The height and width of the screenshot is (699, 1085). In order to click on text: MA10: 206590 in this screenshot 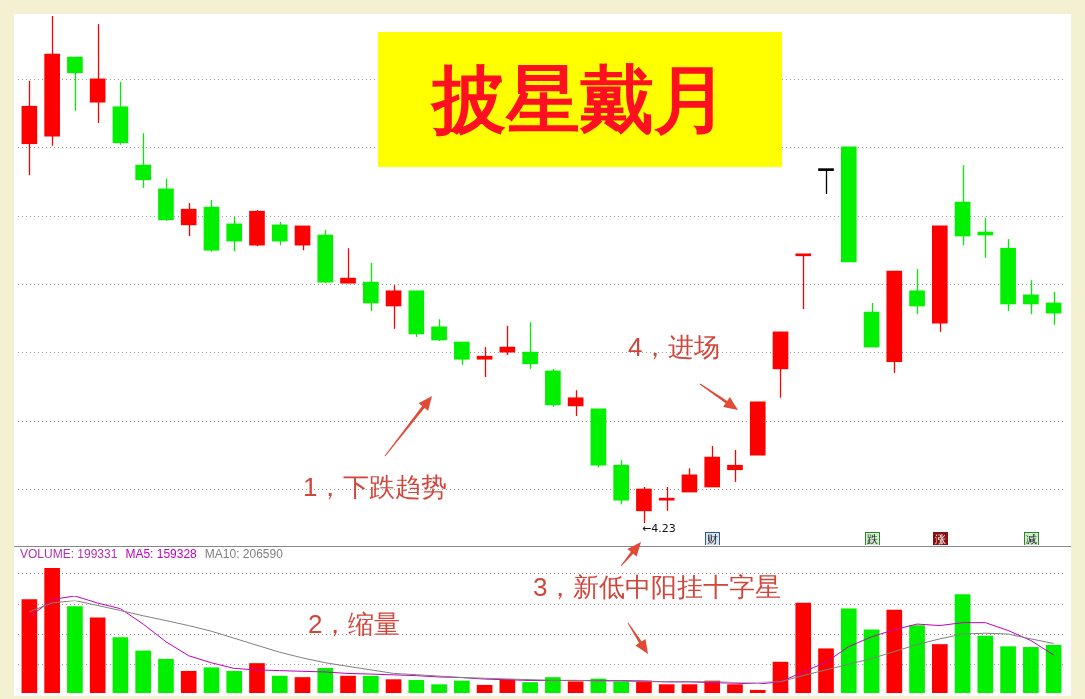, I will do `click(243, 554)`.